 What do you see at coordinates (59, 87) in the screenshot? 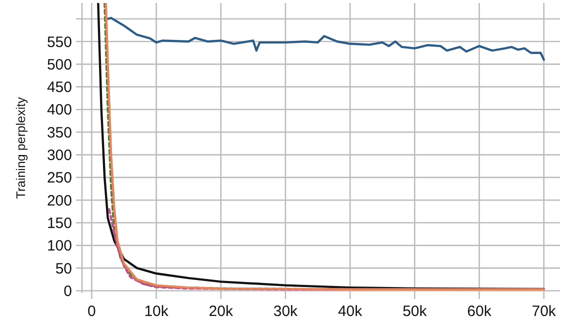
I see `y-tick-label: 450` at bounding box center [59, 87].